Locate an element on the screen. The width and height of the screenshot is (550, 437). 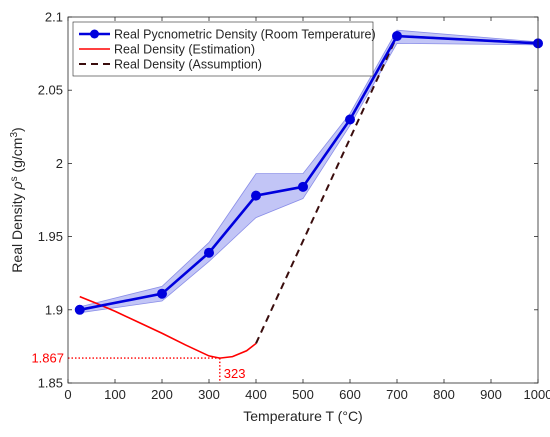
annotations-layer: 1.867 323 is located at coordinates (138, 366).